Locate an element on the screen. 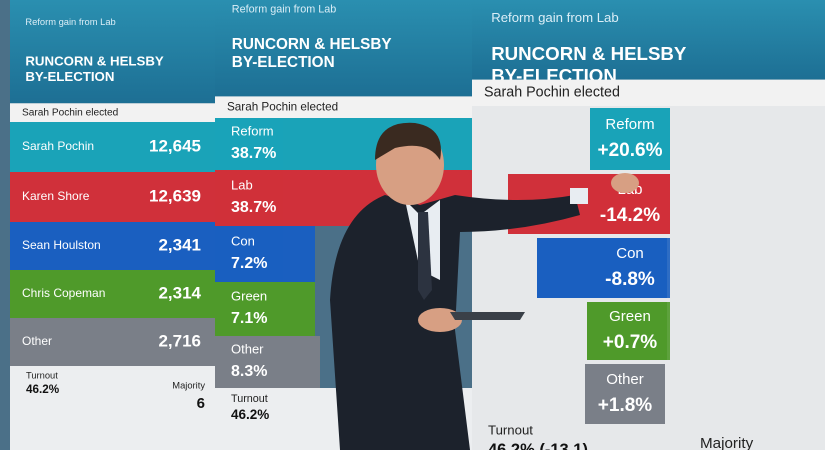  candidate: Sarah Pochin is located at coordinates (58, 146).